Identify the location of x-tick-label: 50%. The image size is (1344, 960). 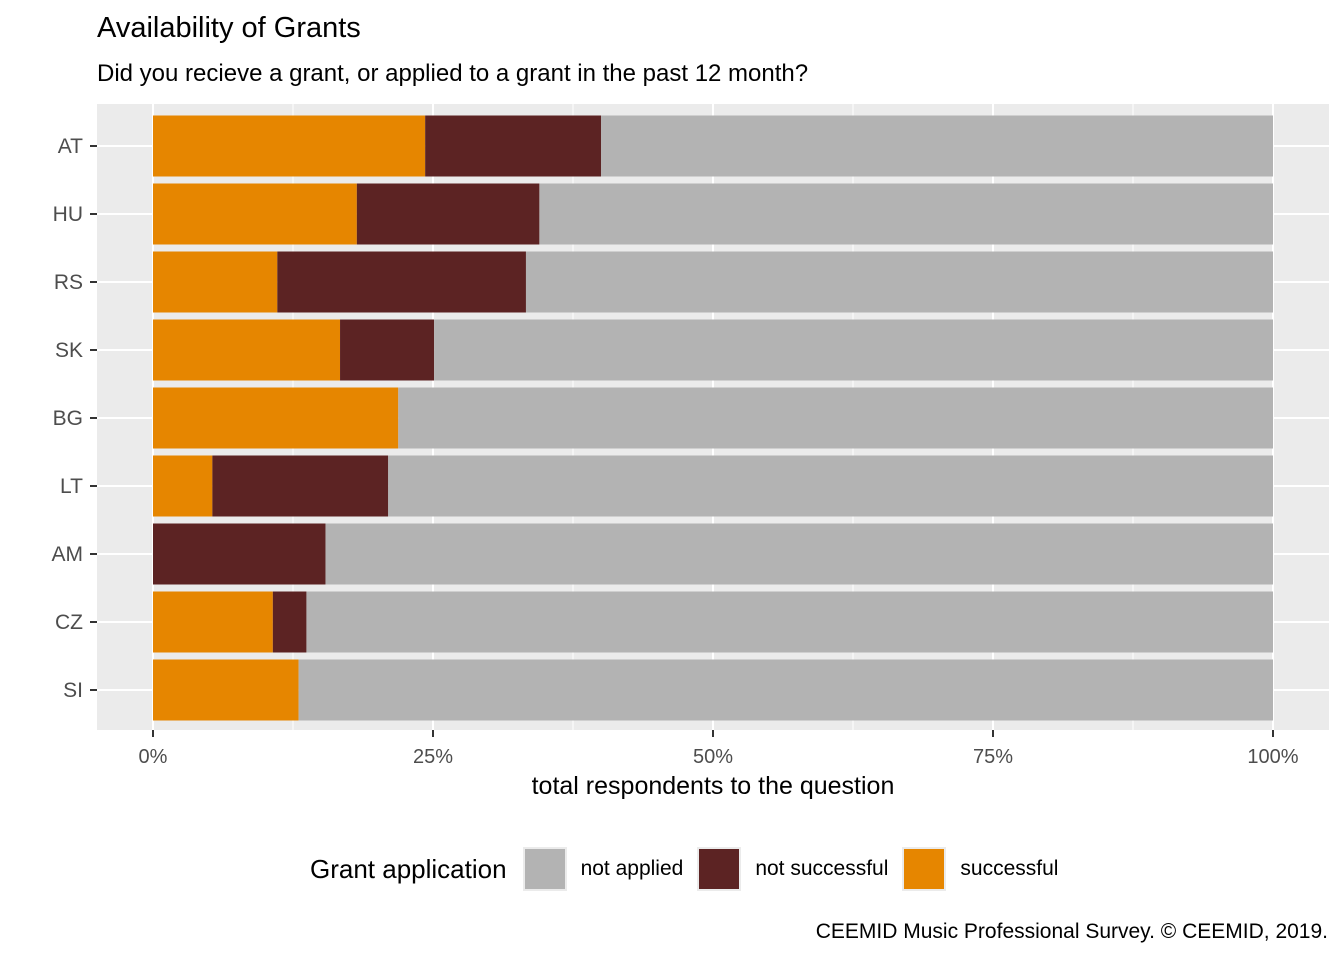
(713, 757).